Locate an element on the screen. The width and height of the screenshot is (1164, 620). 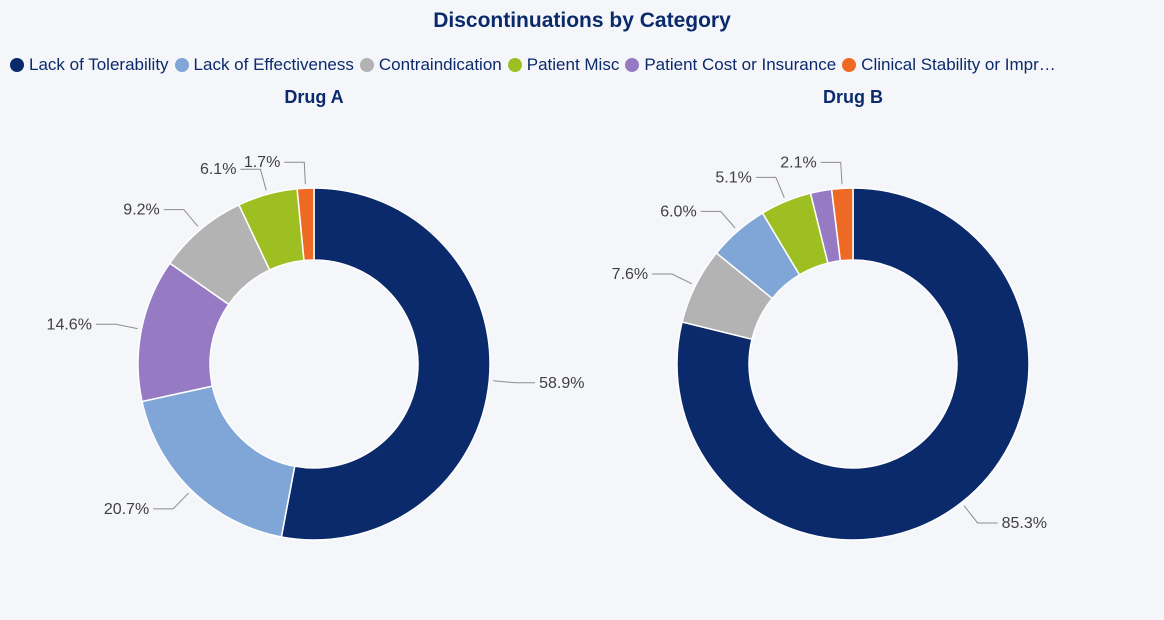
data-label: 14.6% is located at coordinates (69, 324).